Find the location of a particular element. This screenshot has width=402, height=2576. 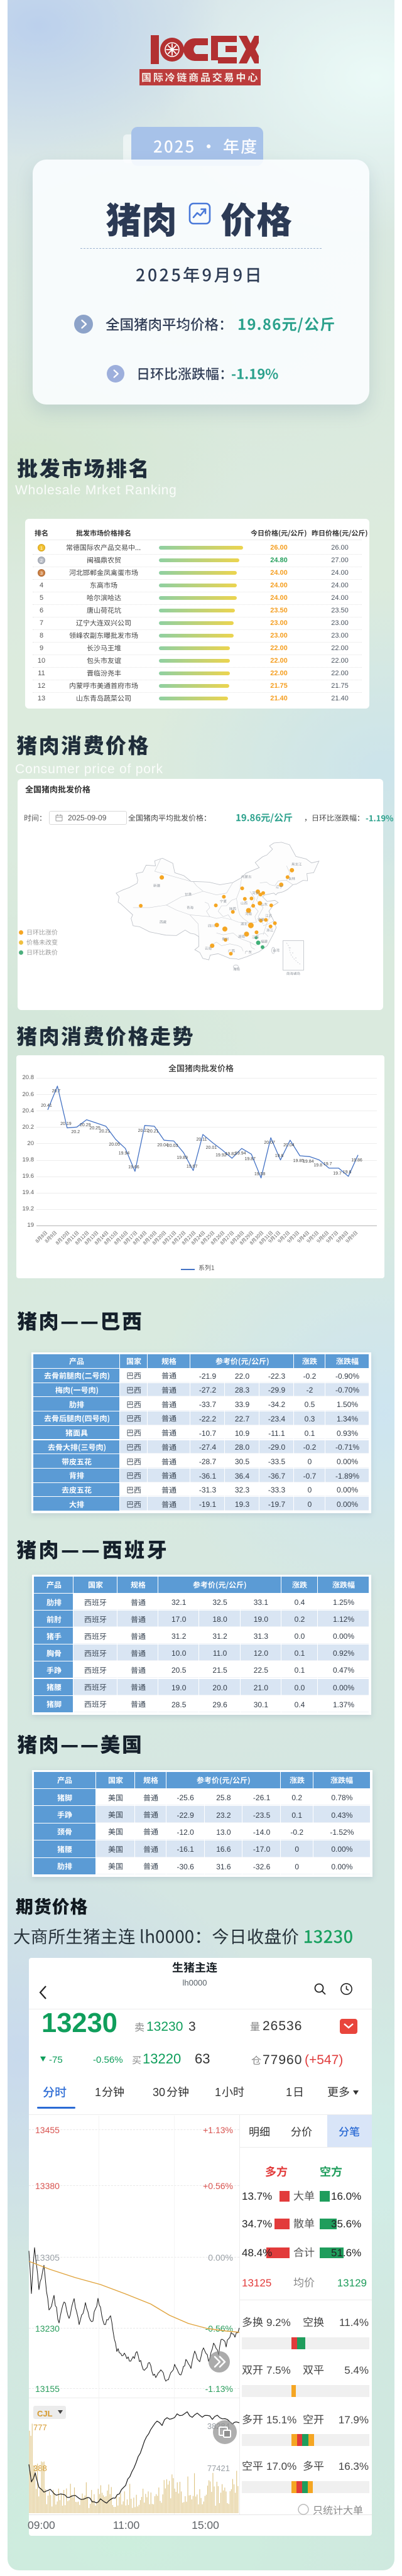

svg-text: 2 is located at coordinates (42, 560).